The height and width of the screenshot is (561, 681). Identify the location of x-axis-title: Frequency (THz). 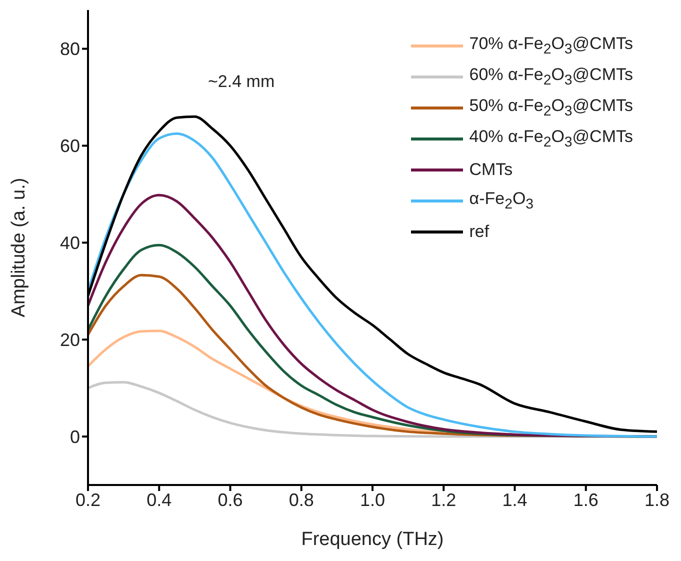
(372, 539).